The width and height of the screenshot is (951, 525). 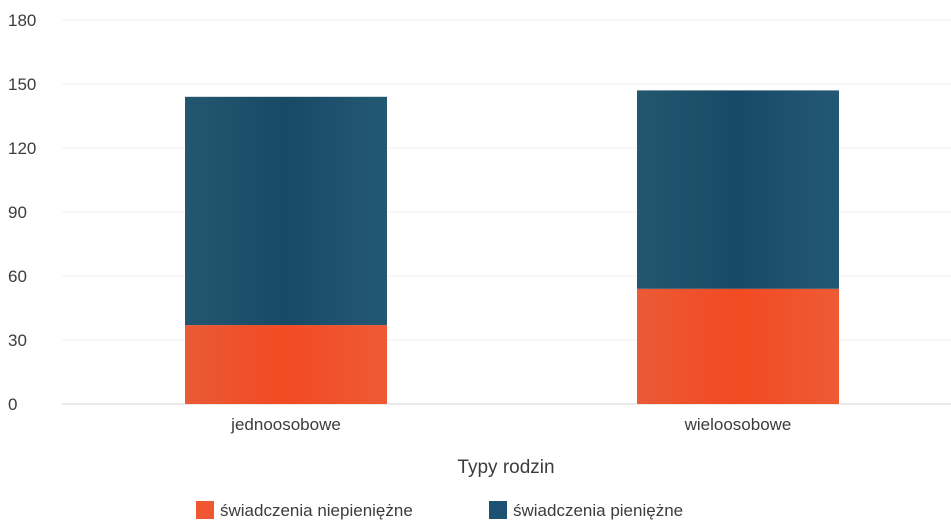 What do you see at coordinates (510, 424) in the screenshot?
I see `x-axis-ticks: jednoosobowe wieloosobowe` at bounding box center [510, 424].